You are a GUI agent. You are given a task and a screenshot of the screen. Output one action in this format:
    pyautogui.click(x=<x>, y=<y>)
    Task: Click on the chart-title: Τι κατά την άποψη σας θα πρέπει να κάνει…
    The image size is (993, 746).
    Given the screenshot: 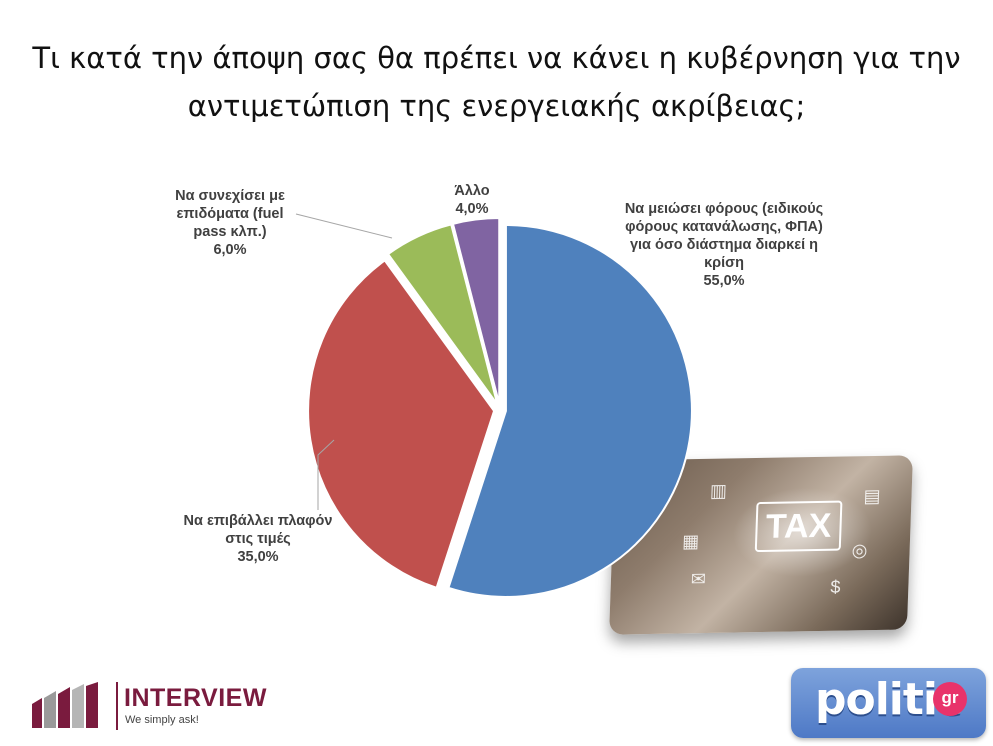 What is the action you would take?
    pyautogui.click(x=496, y=82)
    